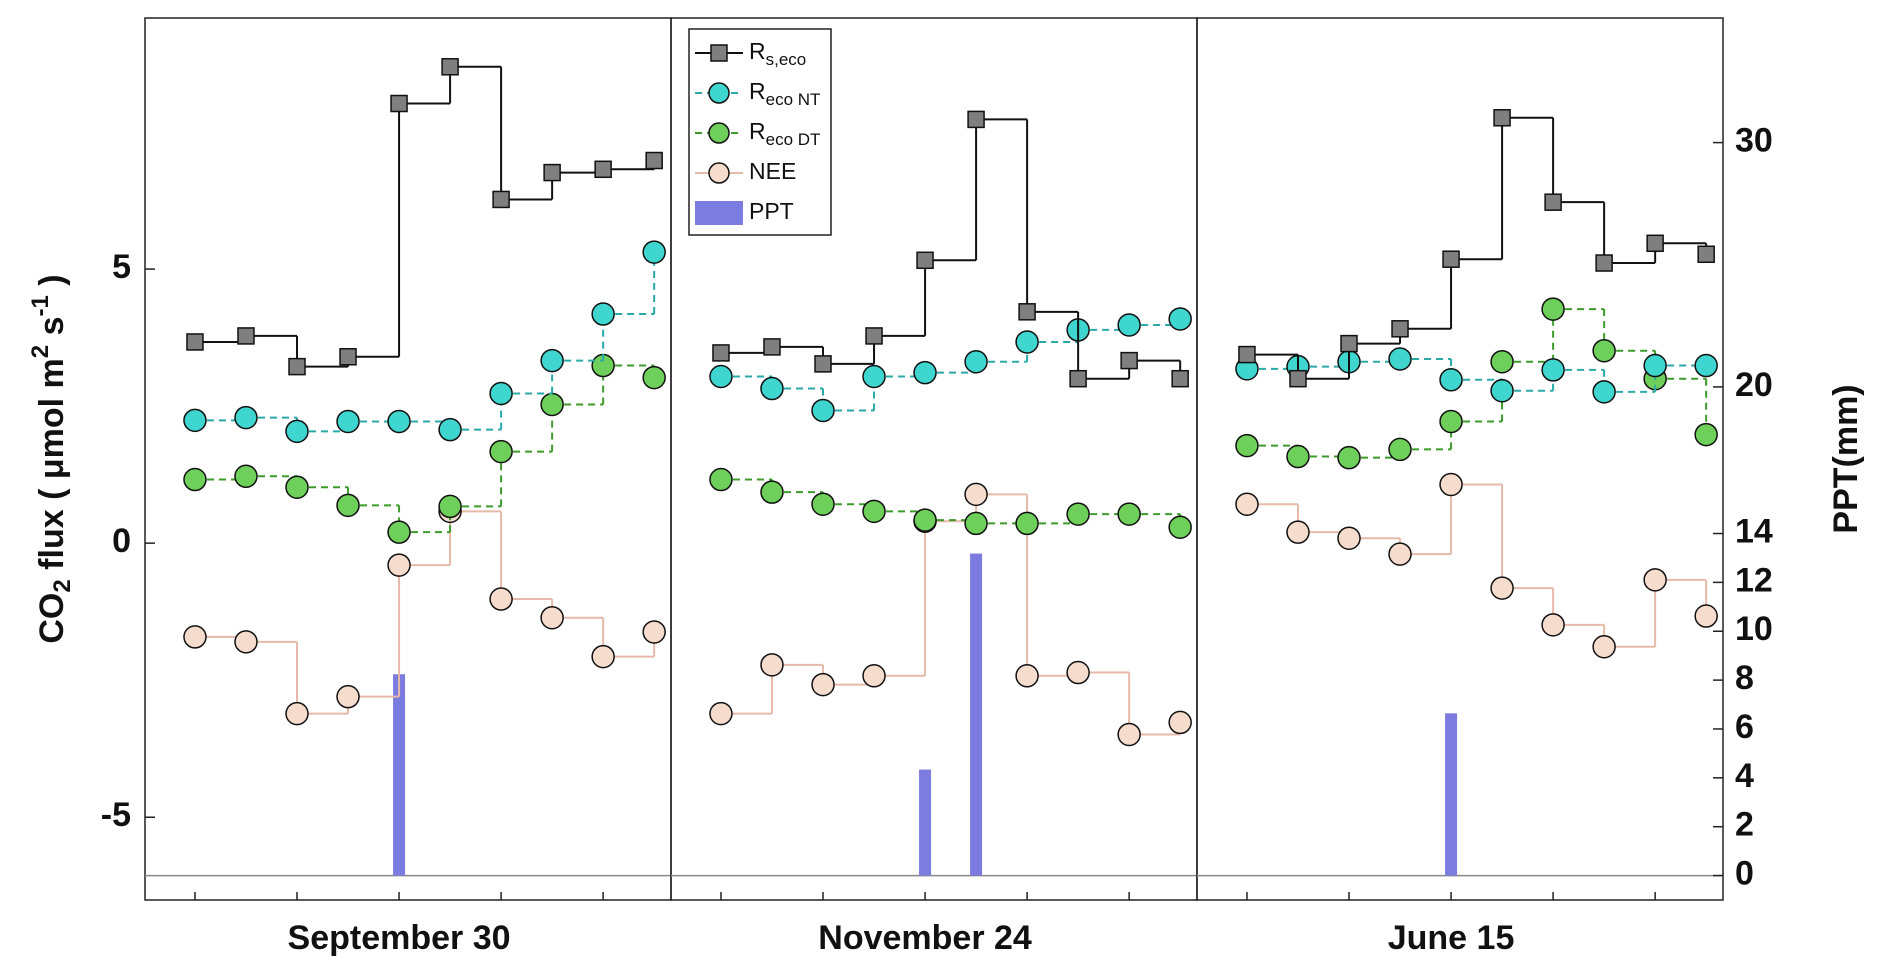 This screenshot has width=1892, height=970. Describe the element at coordinates (52, 284) in the screenshot. I see `y-label-part: )` at that location.